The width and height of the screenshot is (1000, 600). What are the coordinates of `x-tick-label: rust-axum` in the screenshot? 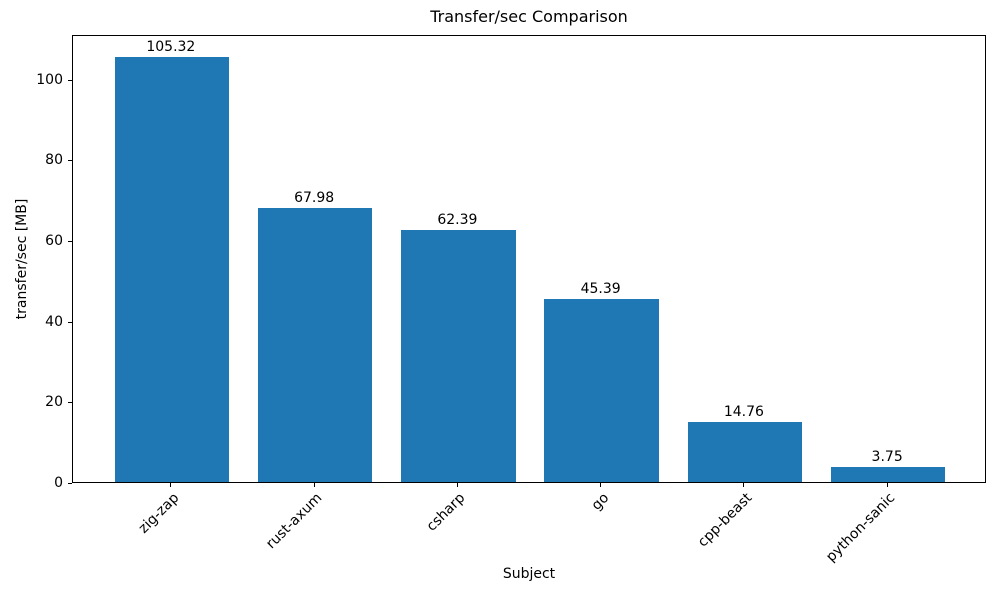 It's located at (294, 521).